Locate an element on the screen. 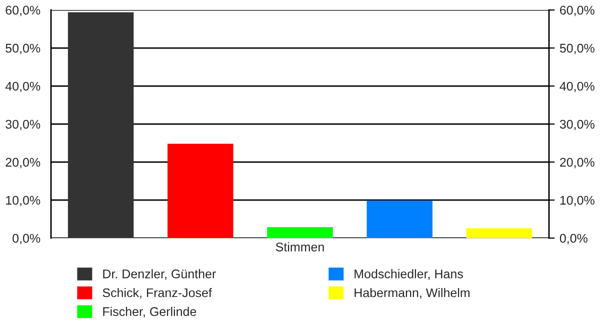 This screenshot has height=333, width=600. y-tick-label: 0,0% is located at coordinates (26, 239).